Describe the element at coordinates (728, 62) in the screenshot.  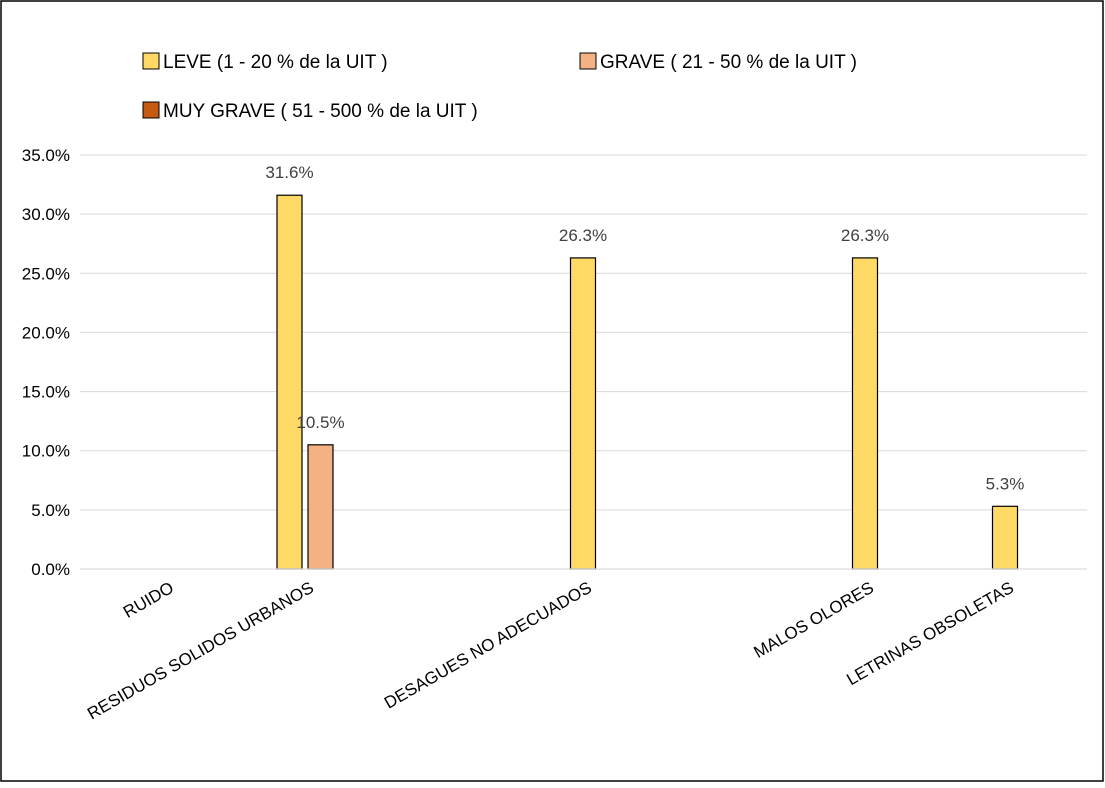
I see `legend-label: GRAVE ( 21 - 50 % de la UIT )` at that location.